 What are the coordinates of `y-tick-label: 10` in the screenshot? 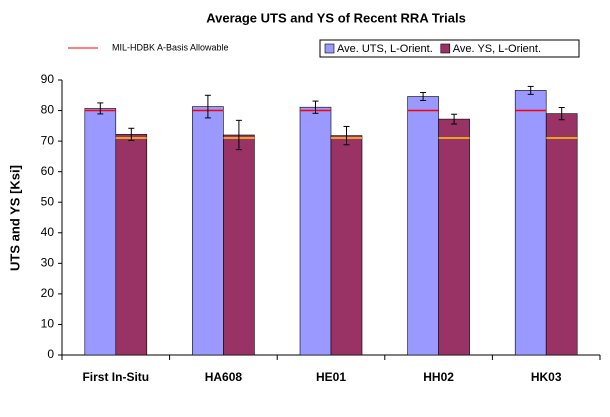 It's located at (48, 324).